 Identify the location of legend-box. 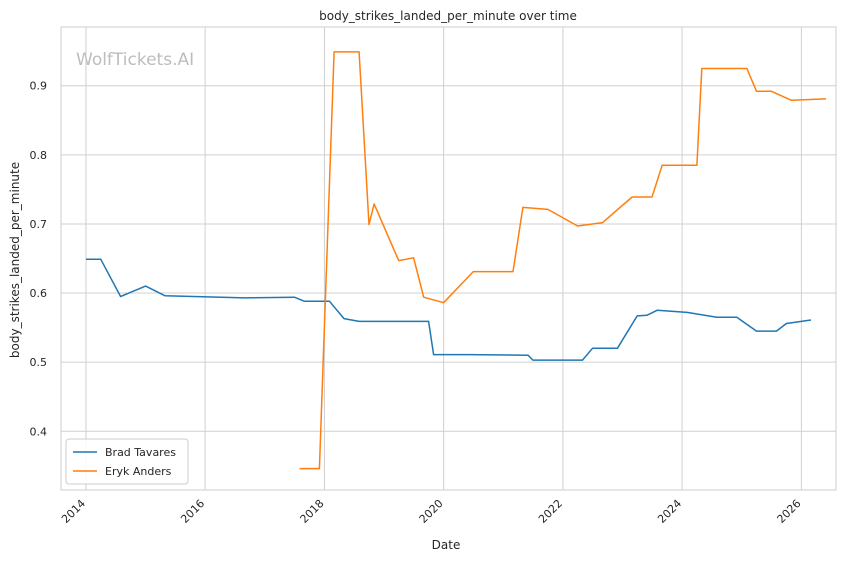
(127, 461).